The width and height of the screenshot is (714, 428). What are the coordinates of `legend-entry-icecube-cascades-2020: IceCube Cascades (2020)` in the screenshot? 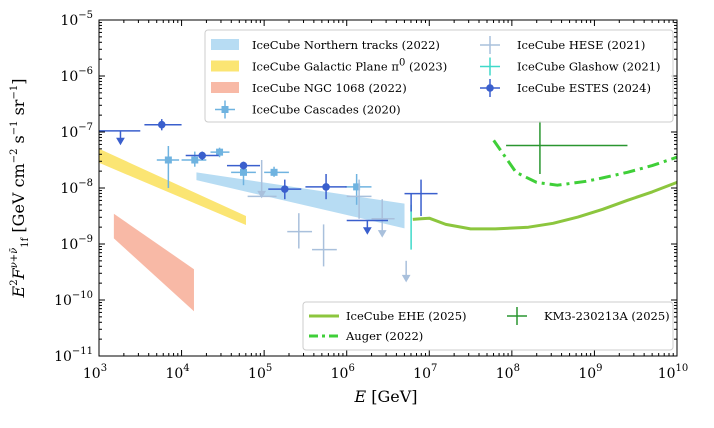 It's located at (308, 109).